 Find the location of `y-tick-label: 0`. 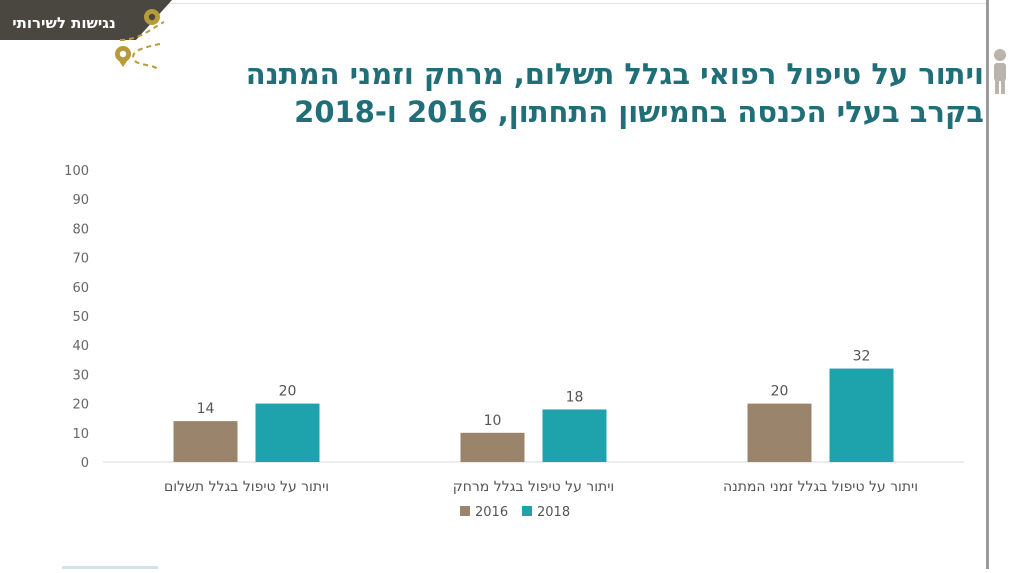

y-tick-label: 0 is located at coordinates (85, 463).